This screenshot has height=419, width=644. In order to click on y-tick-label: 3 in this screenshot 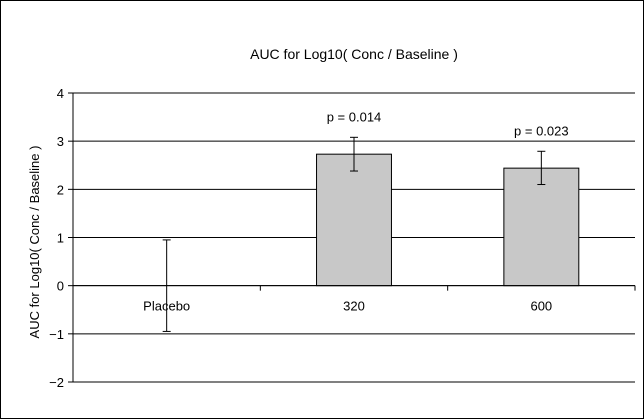, I will do `click(60, 141)`.